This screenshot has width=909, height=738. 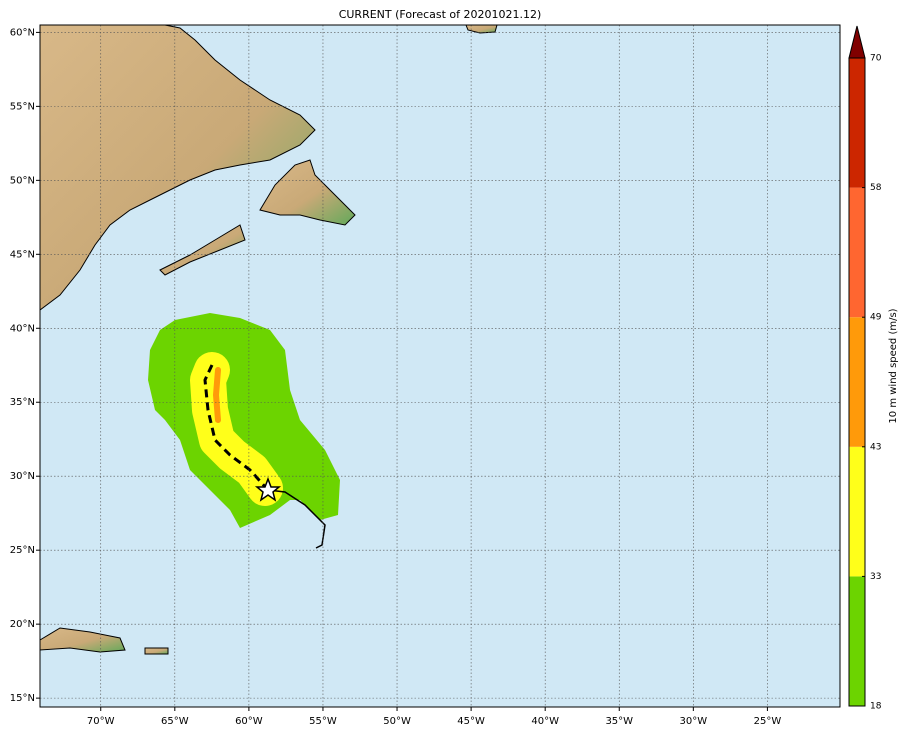 I want to click on lat-tick-label: 20°N, so click(x=22, y=624).